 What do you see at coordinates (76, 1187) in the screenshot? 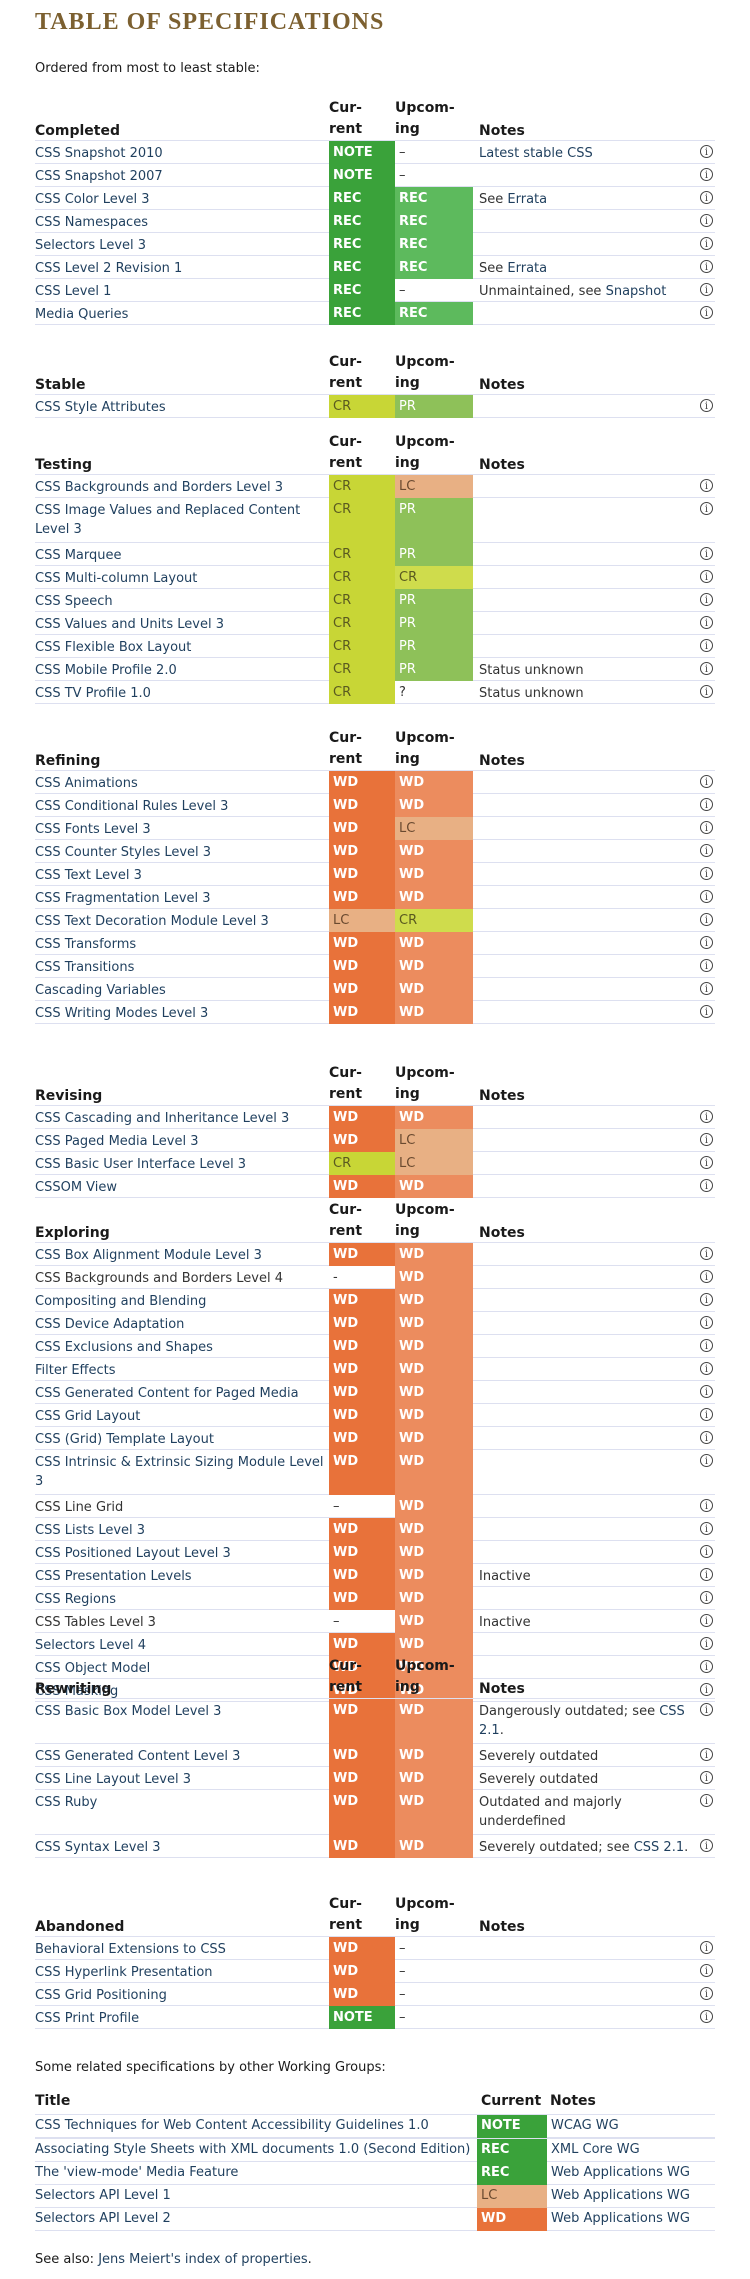
I see `spec-name-link: CSSOM View` at bounding box center [76, 1187].